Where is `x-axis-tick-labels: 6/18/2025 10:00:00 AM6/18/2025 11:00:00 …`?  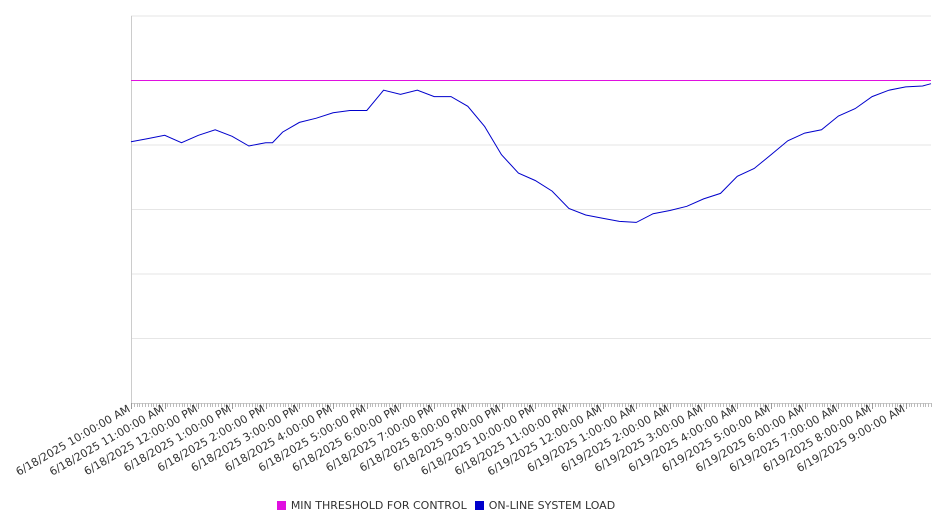 x-axis-tick-labels: 6/18/2025 10:00:00 AM6/18/2025 11:00:00 … is located at coordinates (461, 440).